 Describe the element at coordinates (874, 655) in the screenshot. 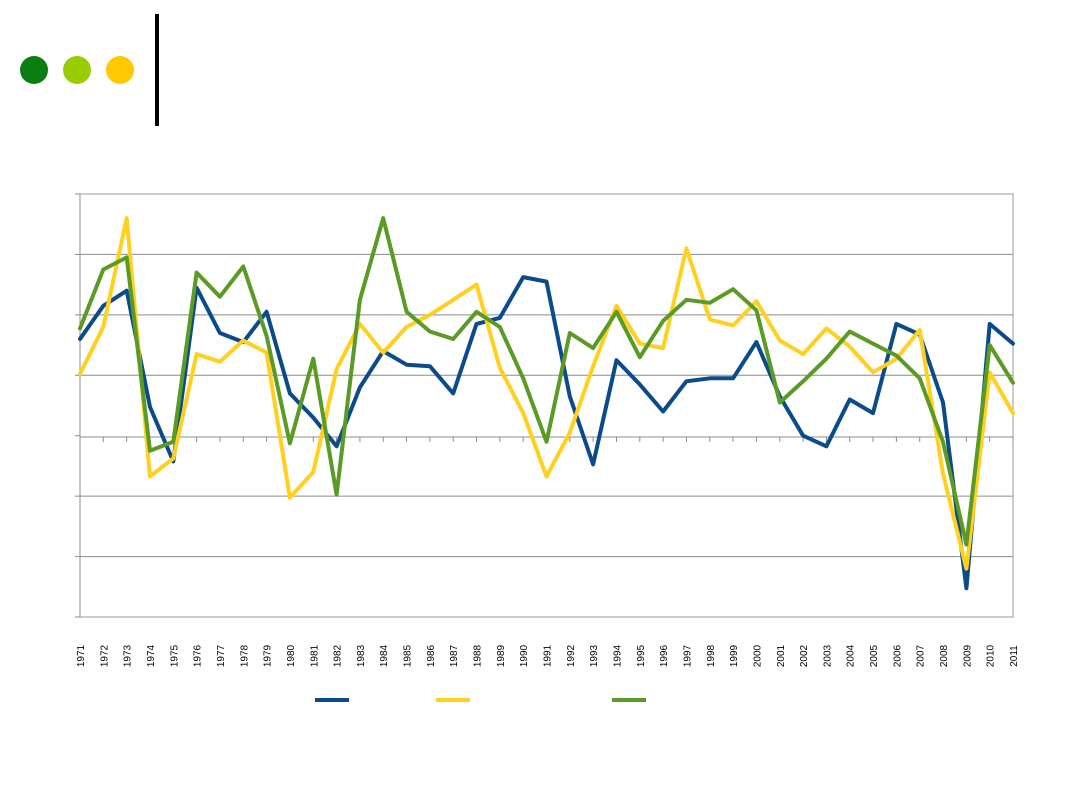

I see `x-tick-label: 2005` at that location.